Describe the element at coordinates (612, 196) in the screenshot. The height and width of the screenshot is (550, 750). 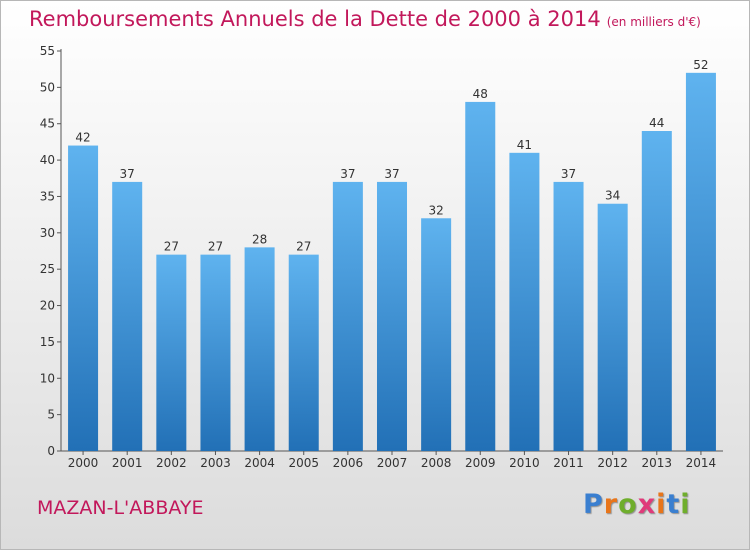
I see `bar-value-label: 34` at that location.